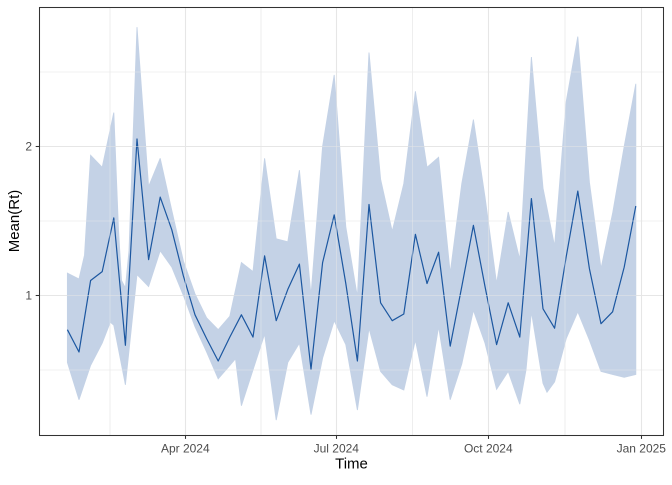 The width and height of the screenshot is (672, 485). What do you see at coordinates (28, 296) in the screenshot?
I see `svg-text: 1` at bounding box center [28, 296].